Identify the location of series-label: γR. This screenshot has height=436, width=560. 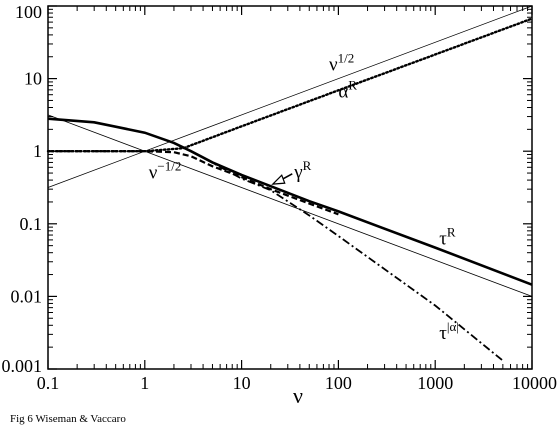
(302, 170).